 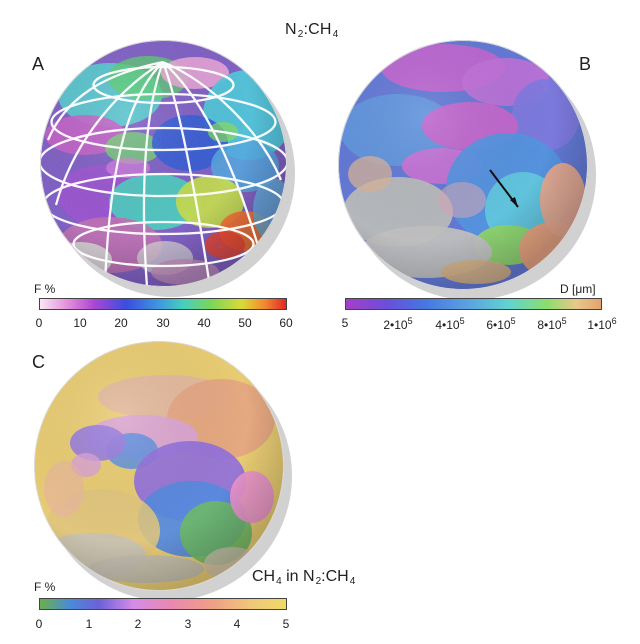 I want to click on legend-b-tick-2-text: 4•10, so click(x=447, y=325).